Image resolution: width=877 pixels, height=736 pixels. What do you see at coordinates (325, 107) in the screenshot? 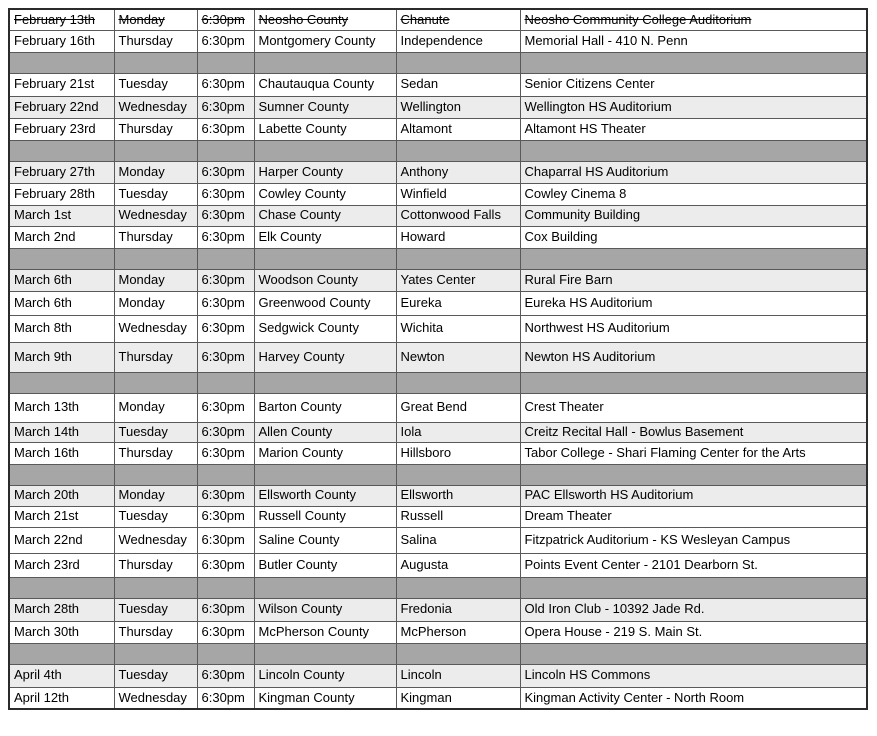
I see `cell-county: Sumner County` at bounding box center [325, 107].